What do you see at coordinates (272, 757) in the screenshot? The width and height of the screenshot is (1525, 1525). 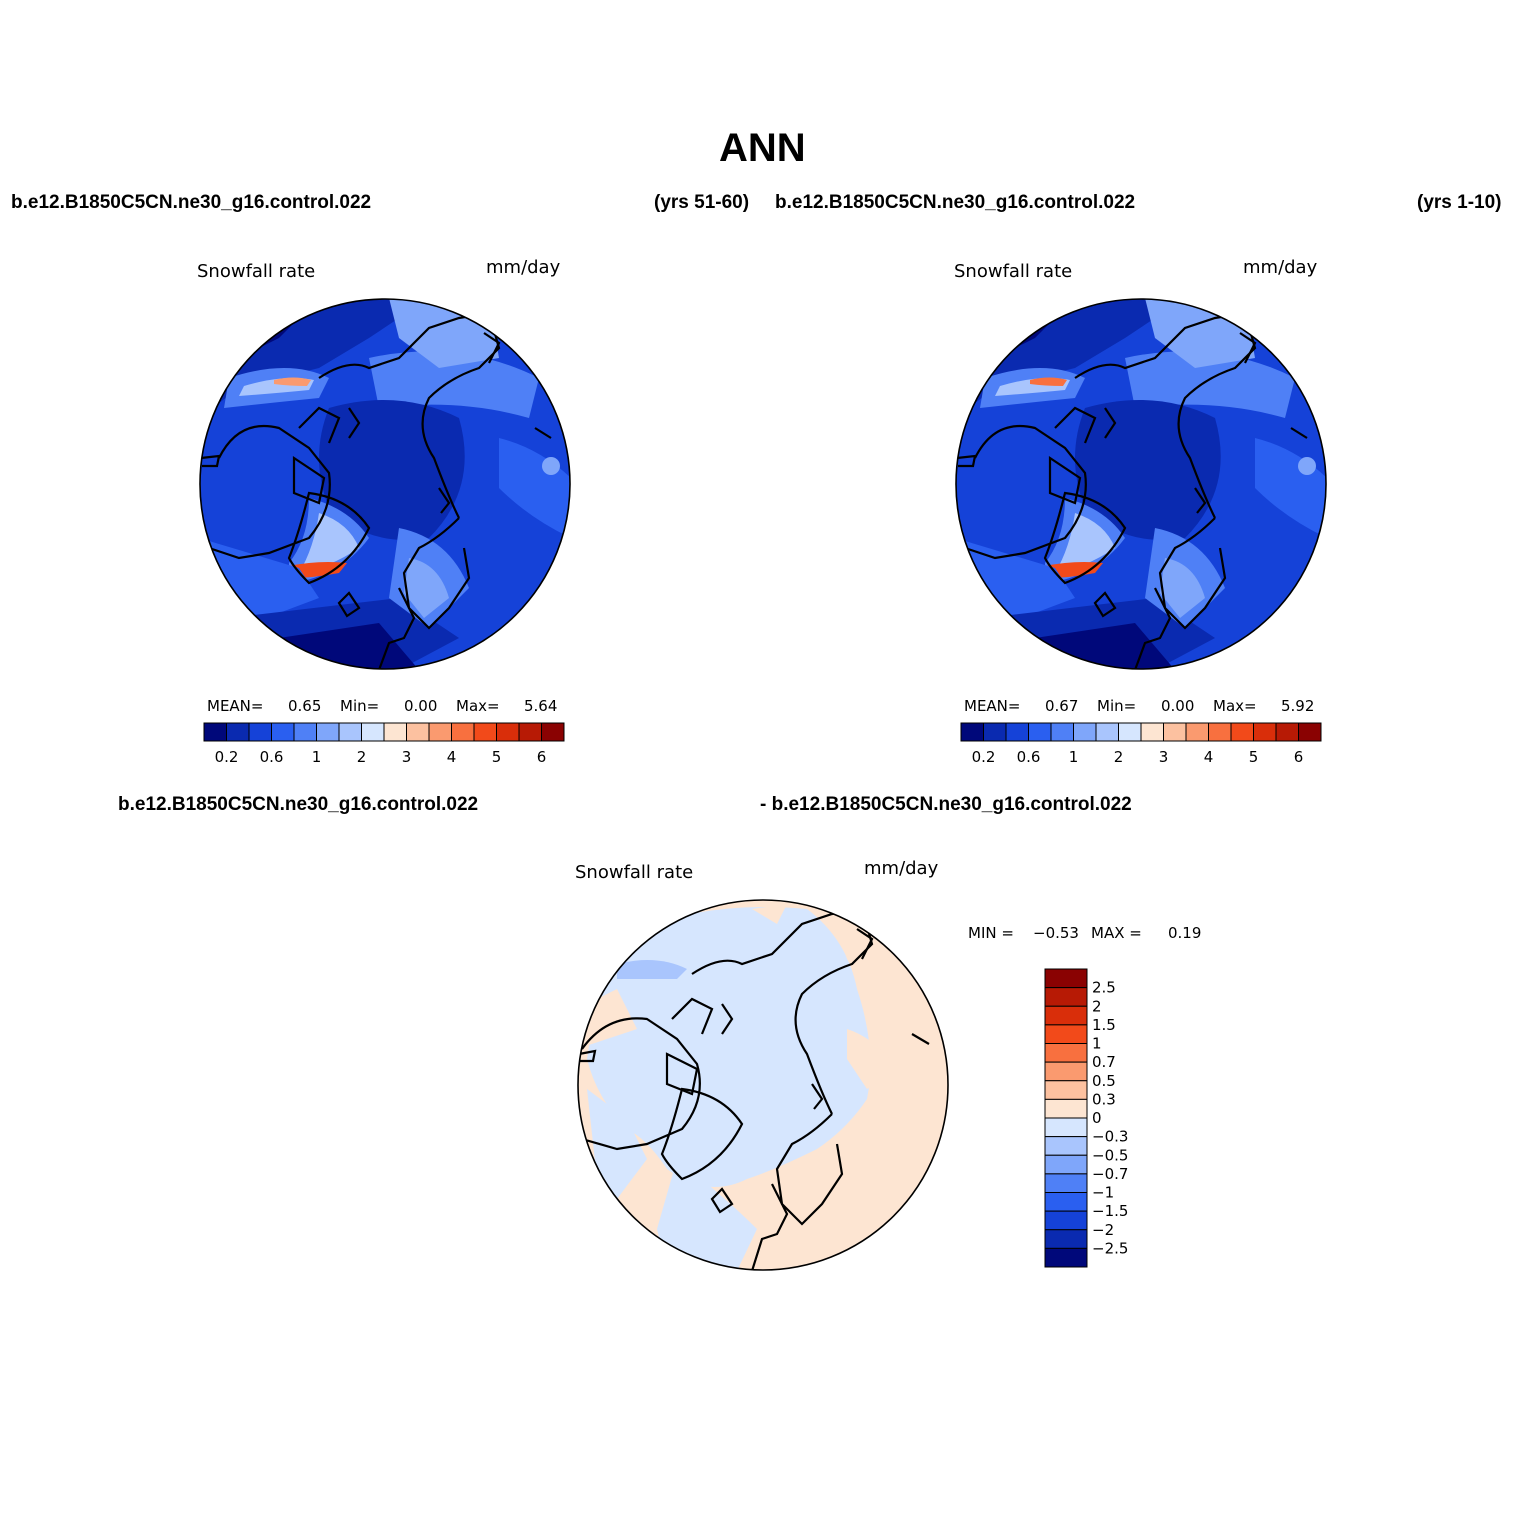 I see `panel1-colorbar-tick-label: 0.6` at bounding box center [272, 757].